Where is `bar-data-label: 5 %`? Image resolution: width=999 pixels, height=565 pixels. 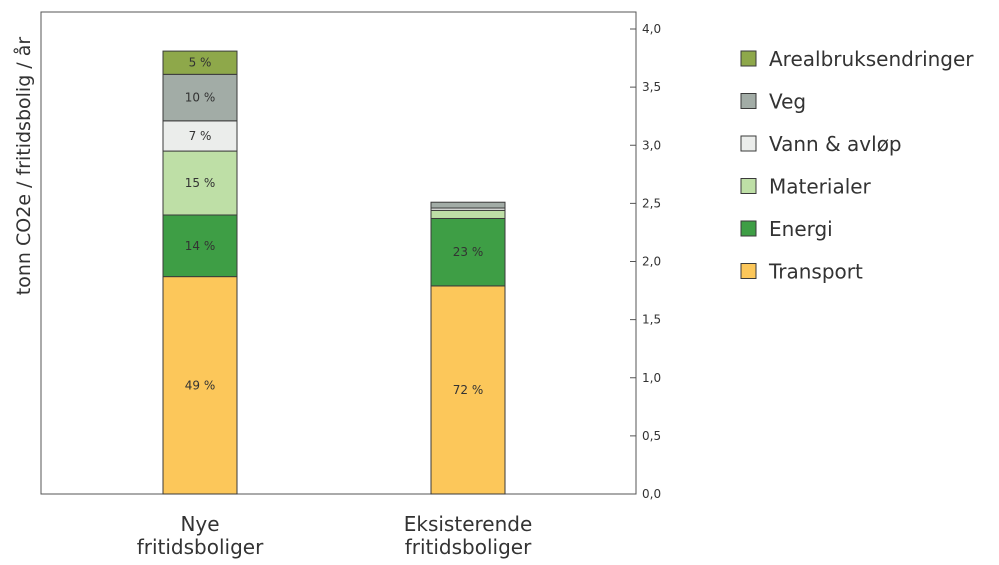
bar-data-label: 5 % is located at coordinates (200, 63).